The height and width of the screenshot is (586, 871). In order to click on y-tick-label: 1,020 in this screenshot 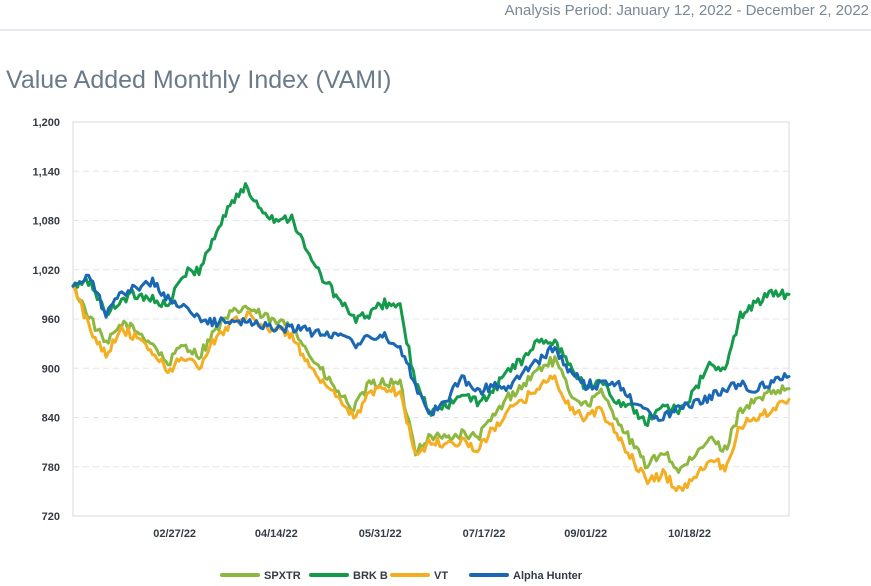, I will do `click(46, 271)`.